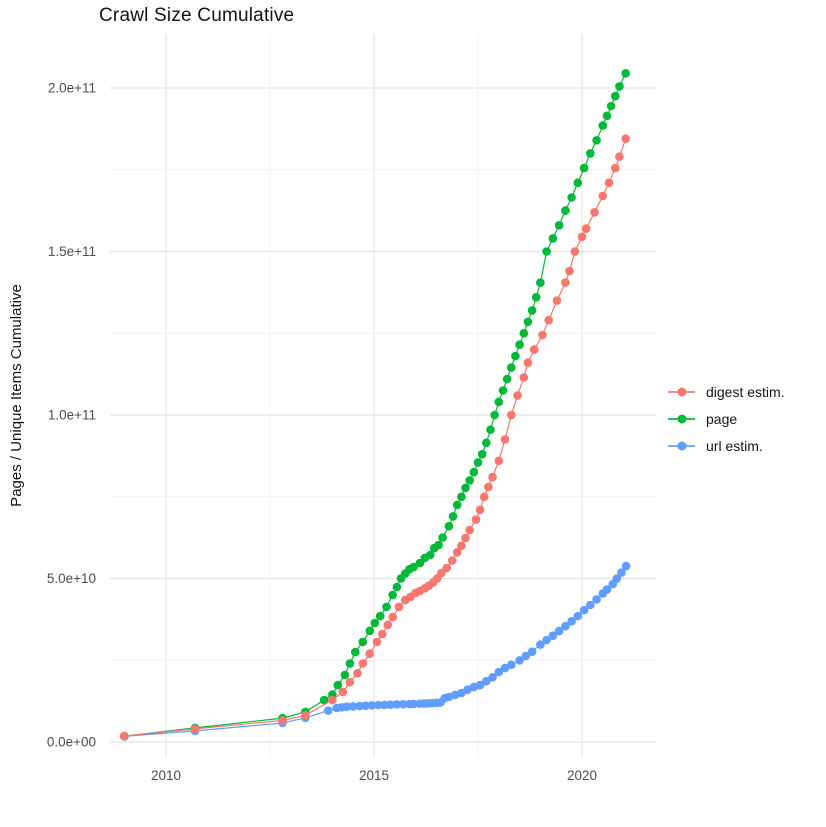 This screenshot has height=827, width=826. Describe the element at coordinates (734, 445) in the screenshot. I see `legend-label: url estim.` at that location.